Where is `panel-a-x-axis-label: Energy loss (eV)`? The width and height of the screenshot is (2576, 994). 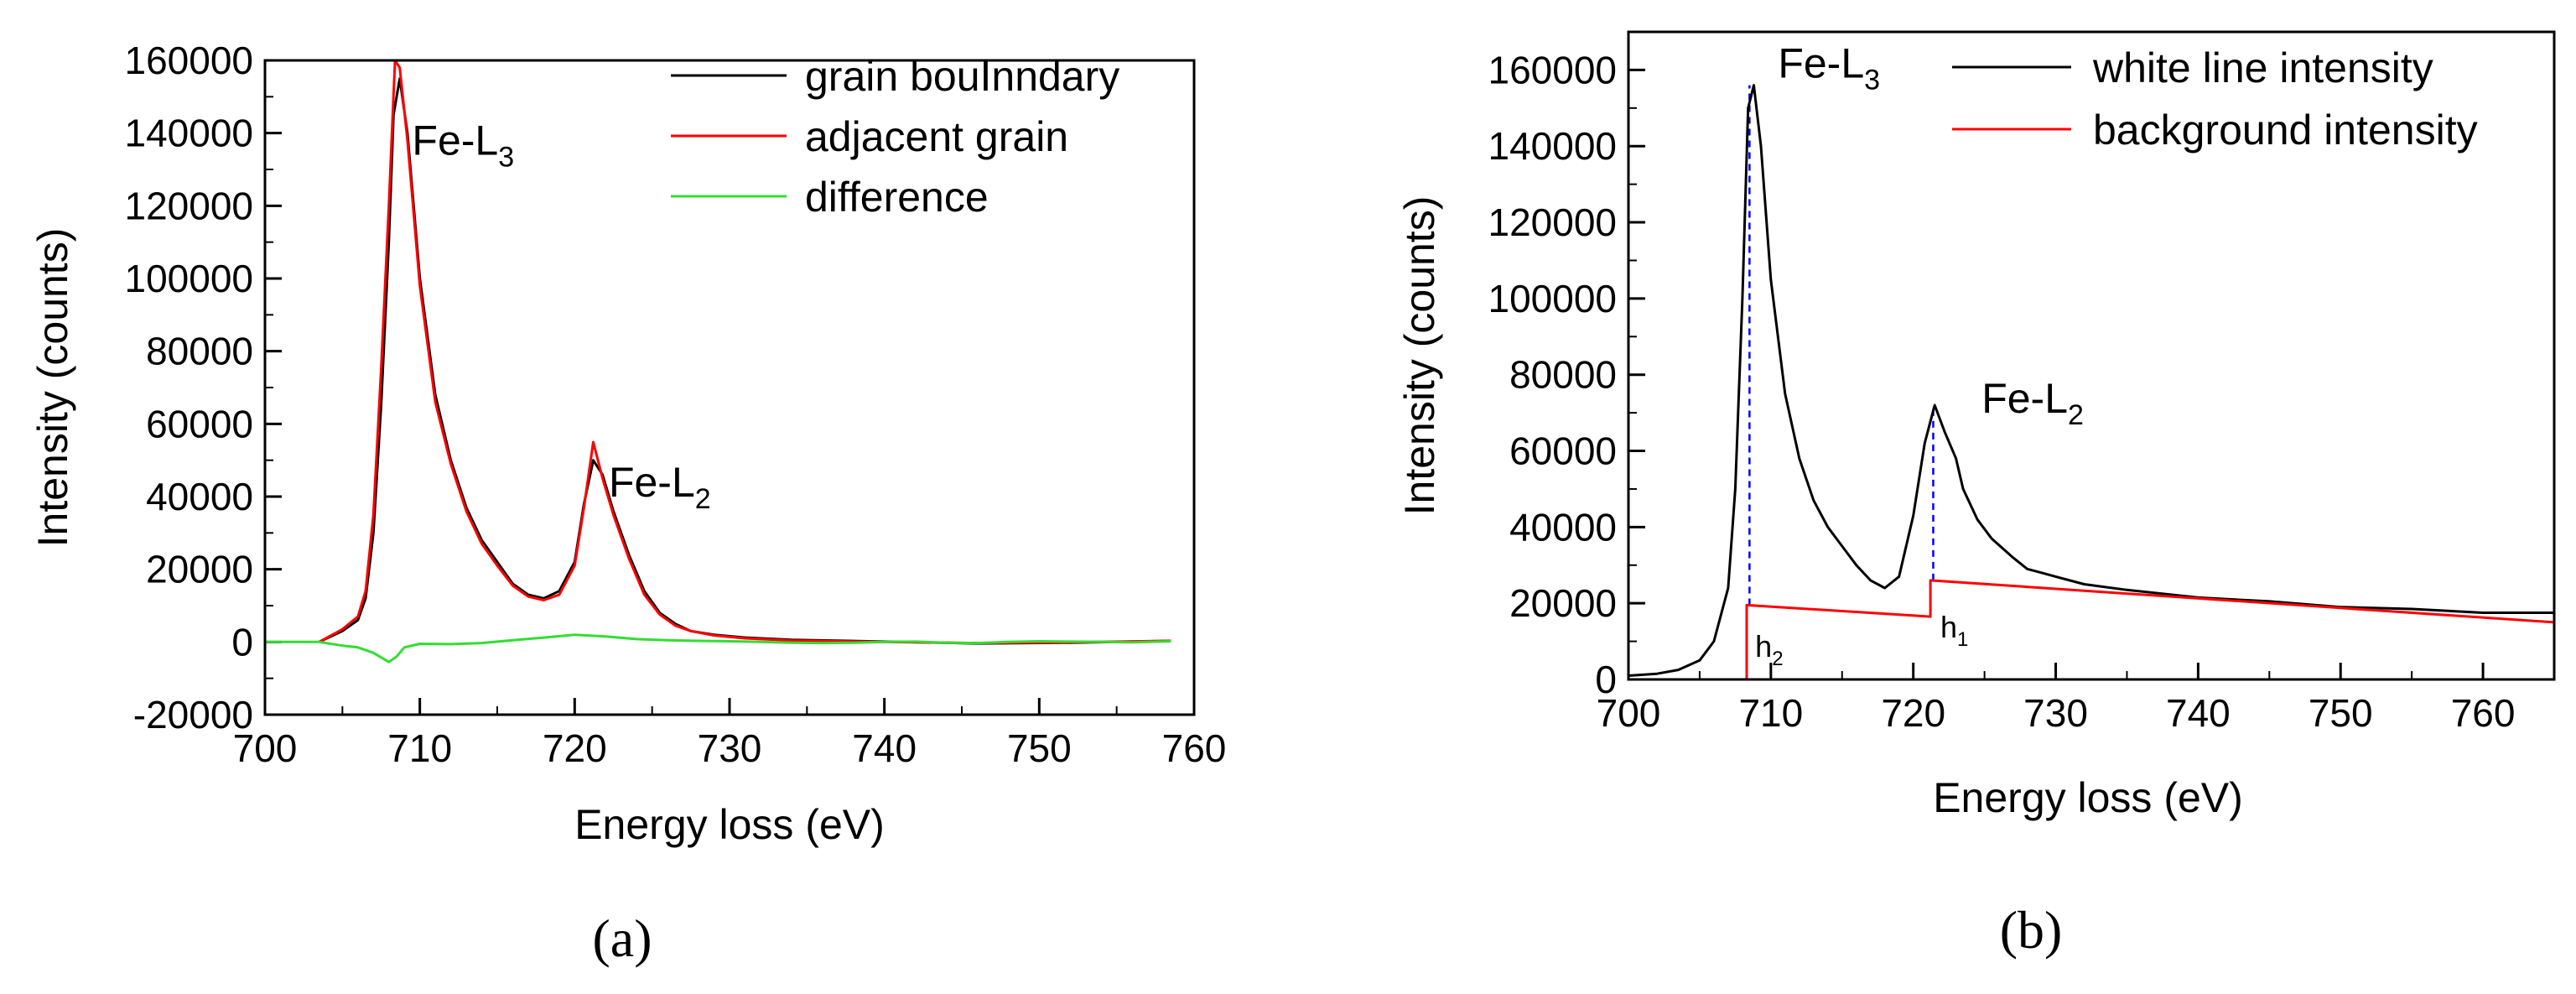
panel-a-x-axis-label: Energy loss (eV) is located at coordinates (729, 824).